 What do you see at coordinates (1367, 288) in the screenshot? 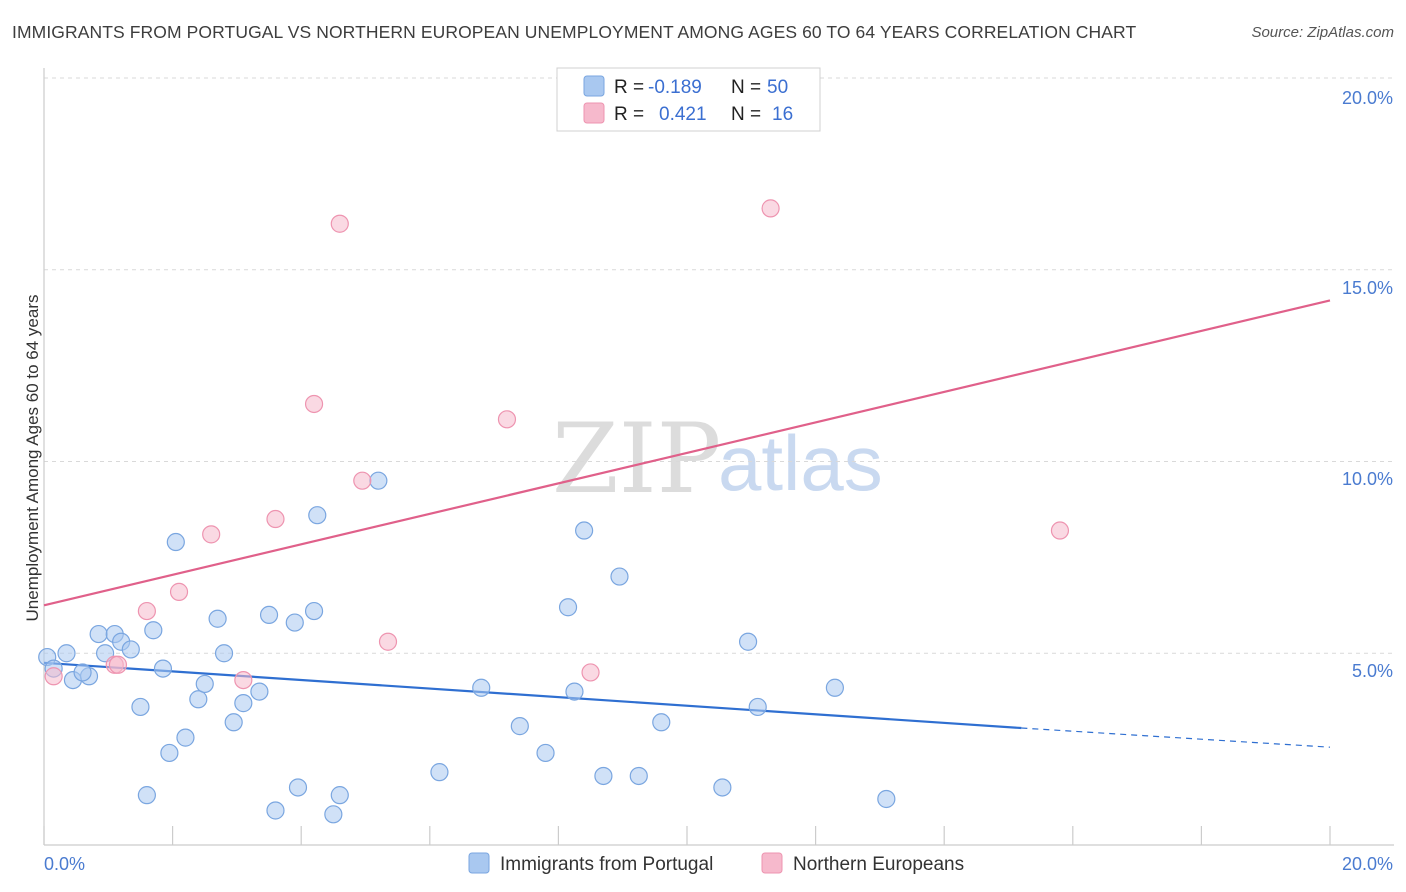
I see `y-tick-label: 15.0%` at bounding box center [1367, 288].